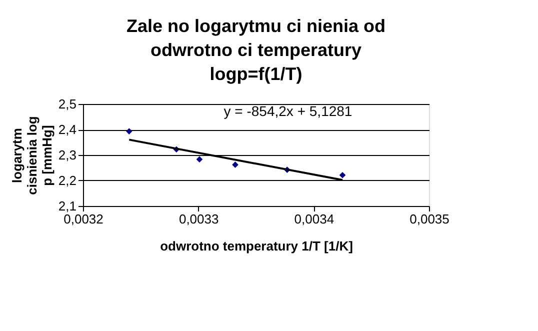  What do you see at coordinates (67, 206) in the screenshot?
I see `y-tick-label: 2,1` at bounding box center [67, 206].